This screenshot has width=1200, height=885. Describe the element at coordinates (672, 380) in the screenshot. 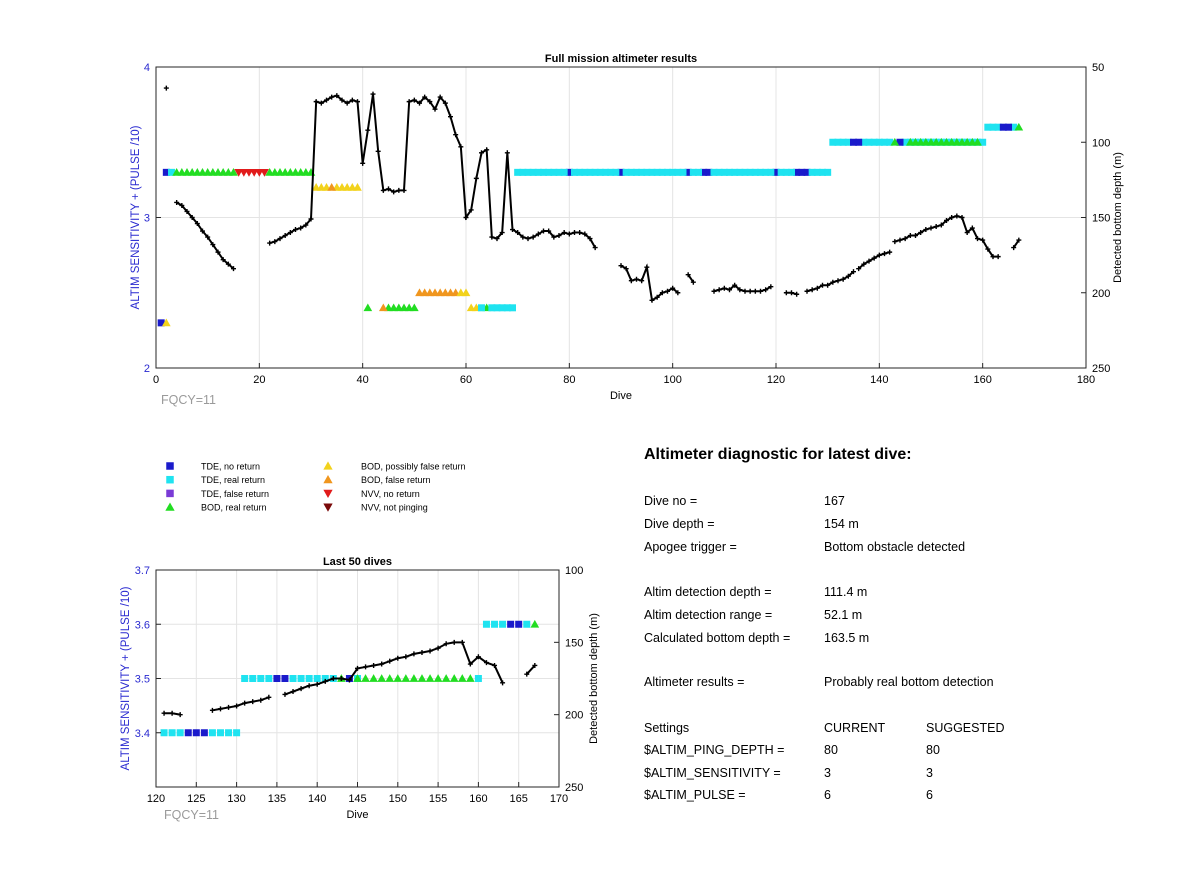

I see `x-tick-label: 100` at that location.